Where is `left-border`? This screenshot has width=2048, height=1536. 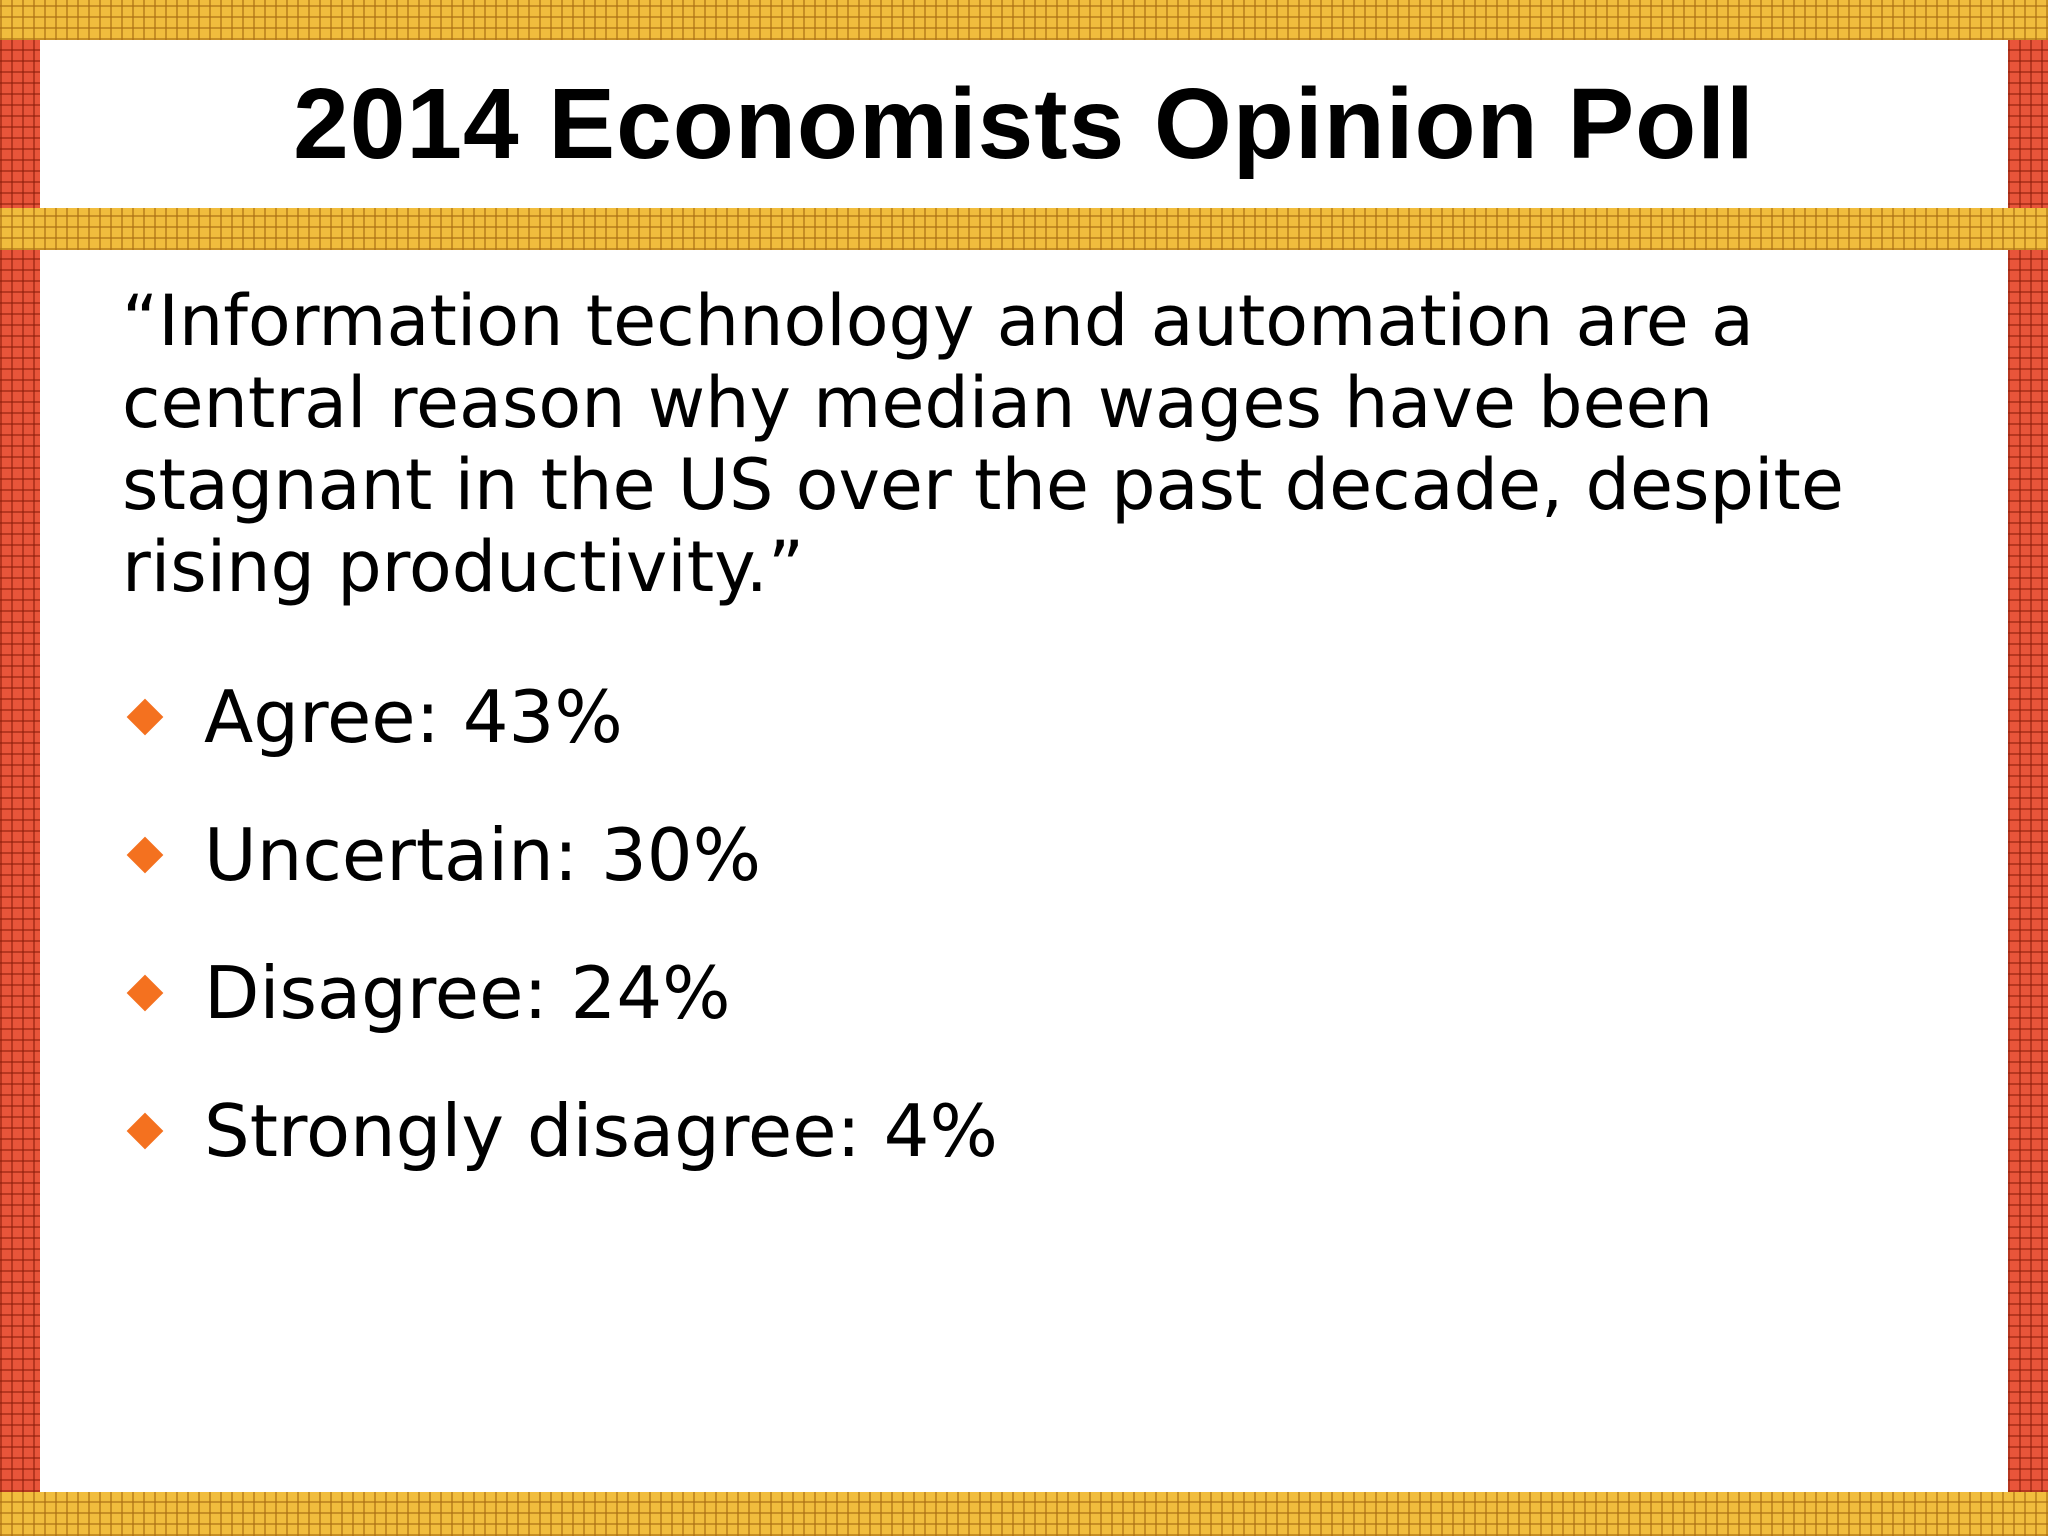
left-border is located at coordinates (20, 768).